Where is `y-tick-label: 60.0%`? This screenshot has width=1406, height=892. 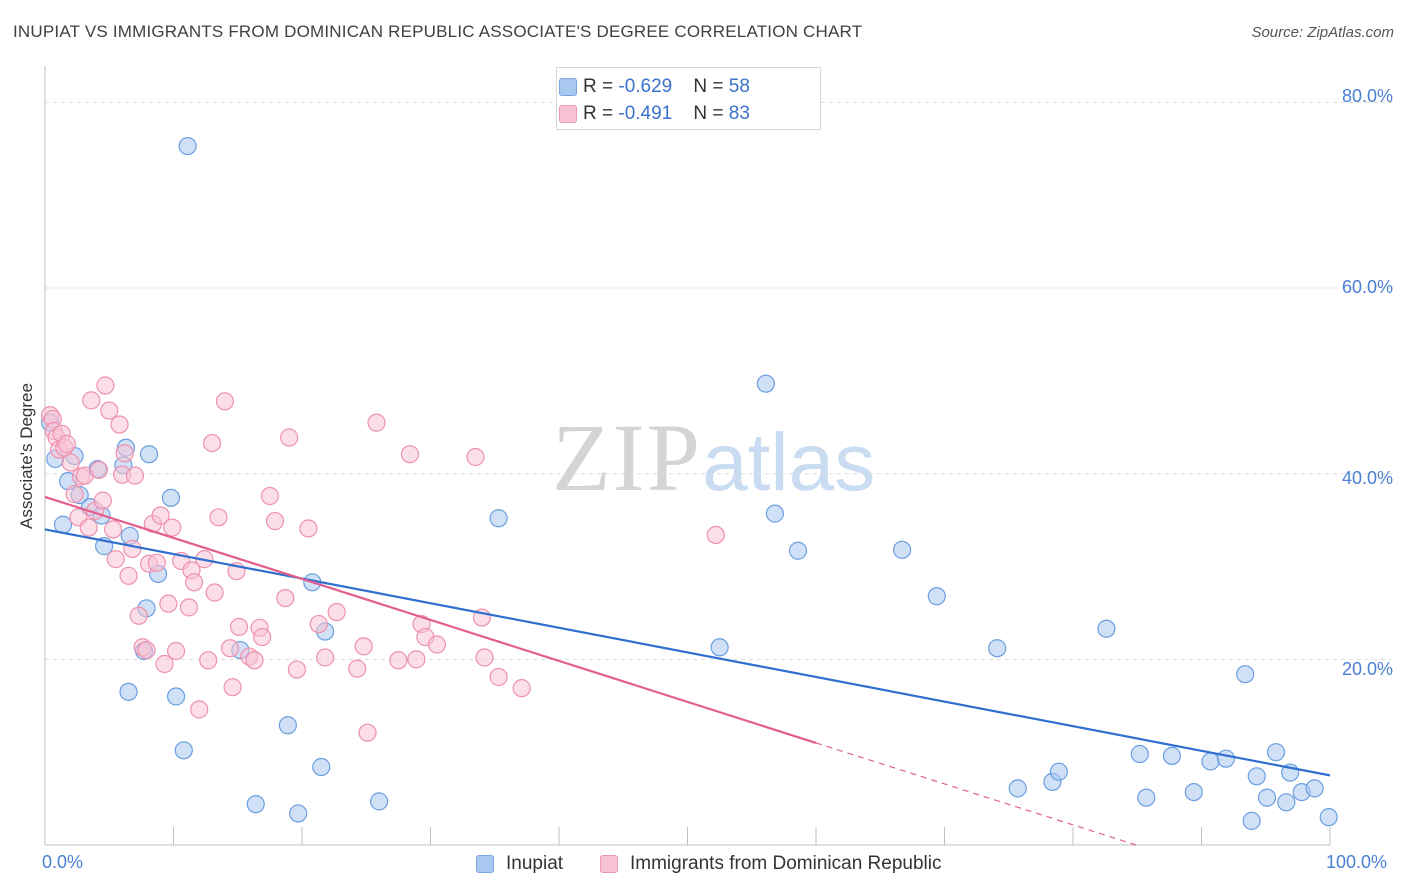 y-tick-label: 60.0% is located at coordinates (1367, 287).